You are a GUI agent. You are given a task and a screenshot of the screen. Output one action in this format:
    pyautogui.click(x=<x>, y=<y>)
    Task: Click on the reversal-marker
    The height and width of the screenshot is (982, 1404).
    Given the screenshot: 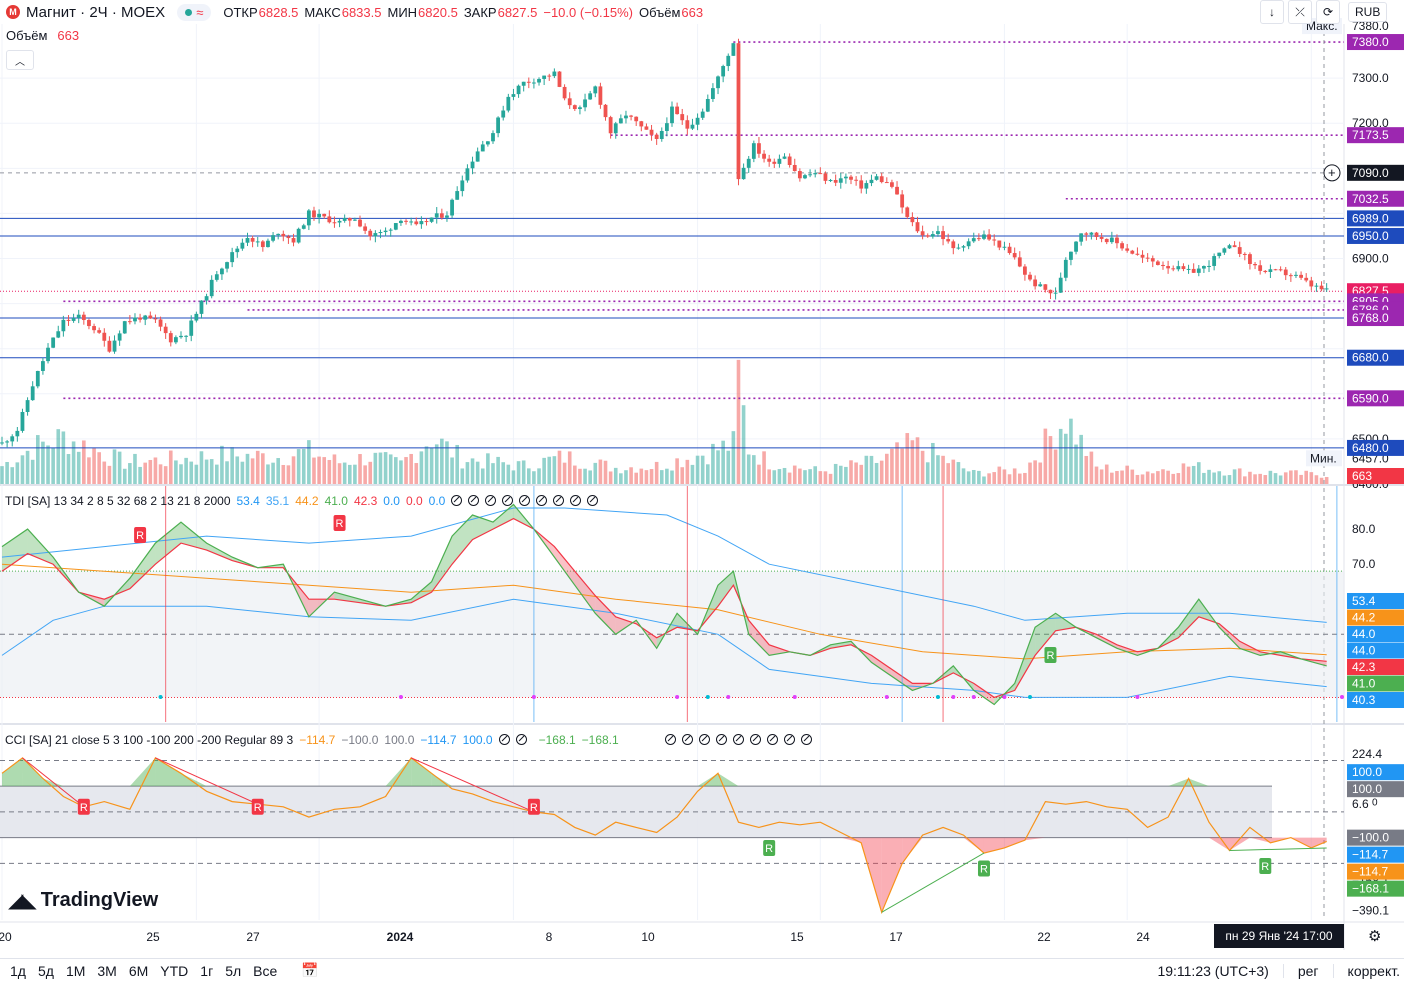 What is the action you would take?
    pyautogui.click(x=1050, y=655)
    